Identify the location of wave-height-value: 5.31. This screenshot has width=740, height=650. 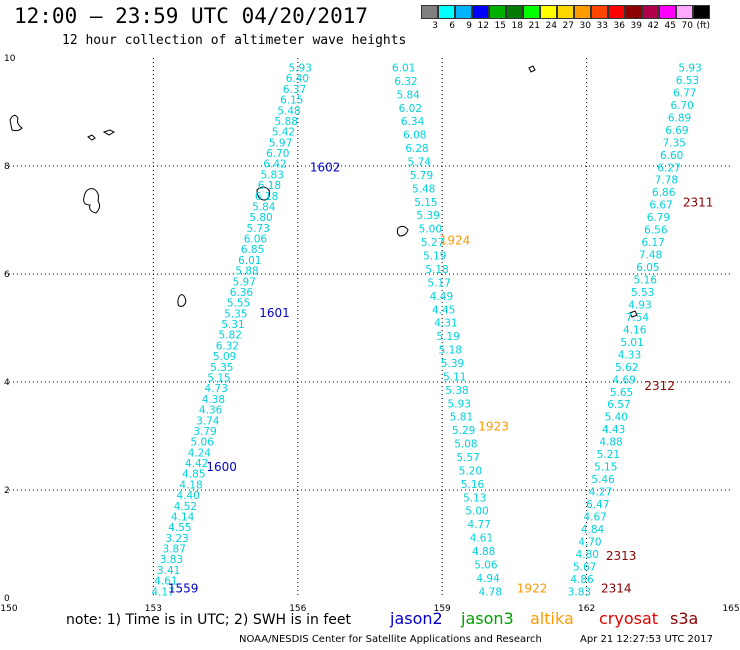
(232, 325).